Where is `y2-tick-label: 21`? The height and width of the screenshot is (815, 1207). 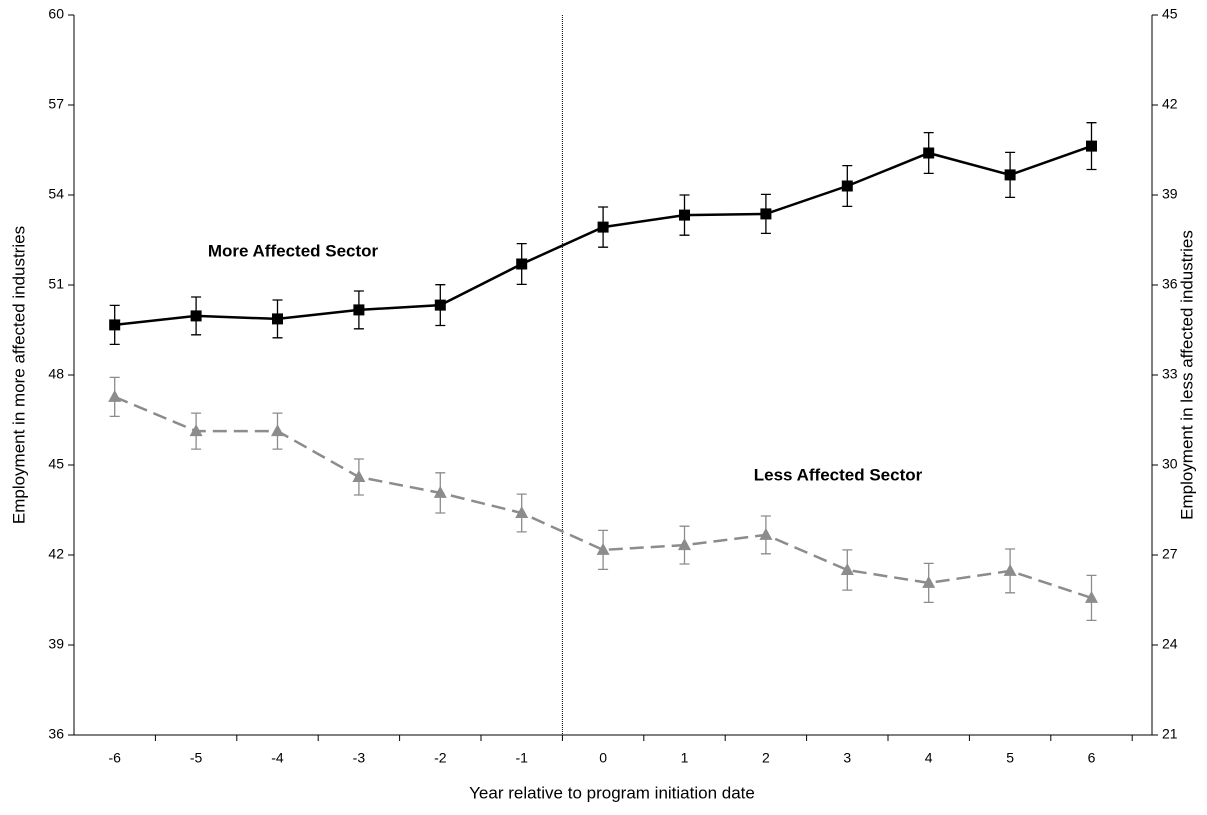 y2-tick-label: 21 is located at coordinates (1170, 734).